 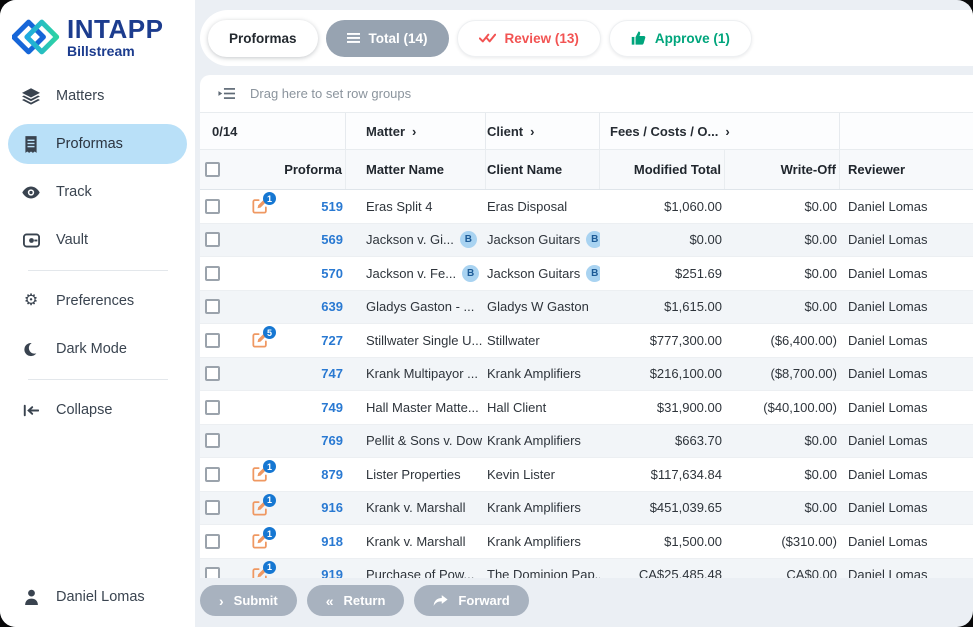 What do you see at coordinates (332, 474) in the screenshot?
I see `proforma-link: 879` at bounding box center [332, 474].